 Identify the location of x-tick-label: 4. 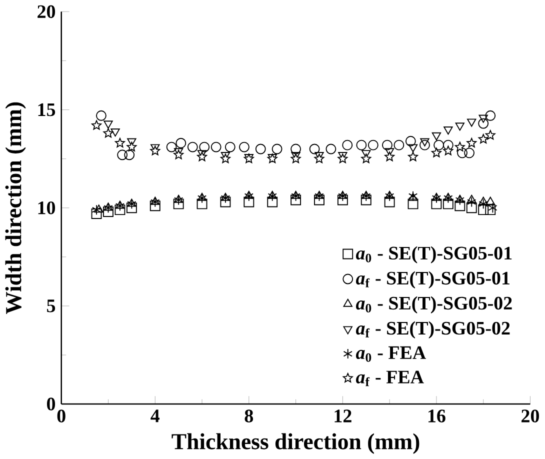
(155, 416).